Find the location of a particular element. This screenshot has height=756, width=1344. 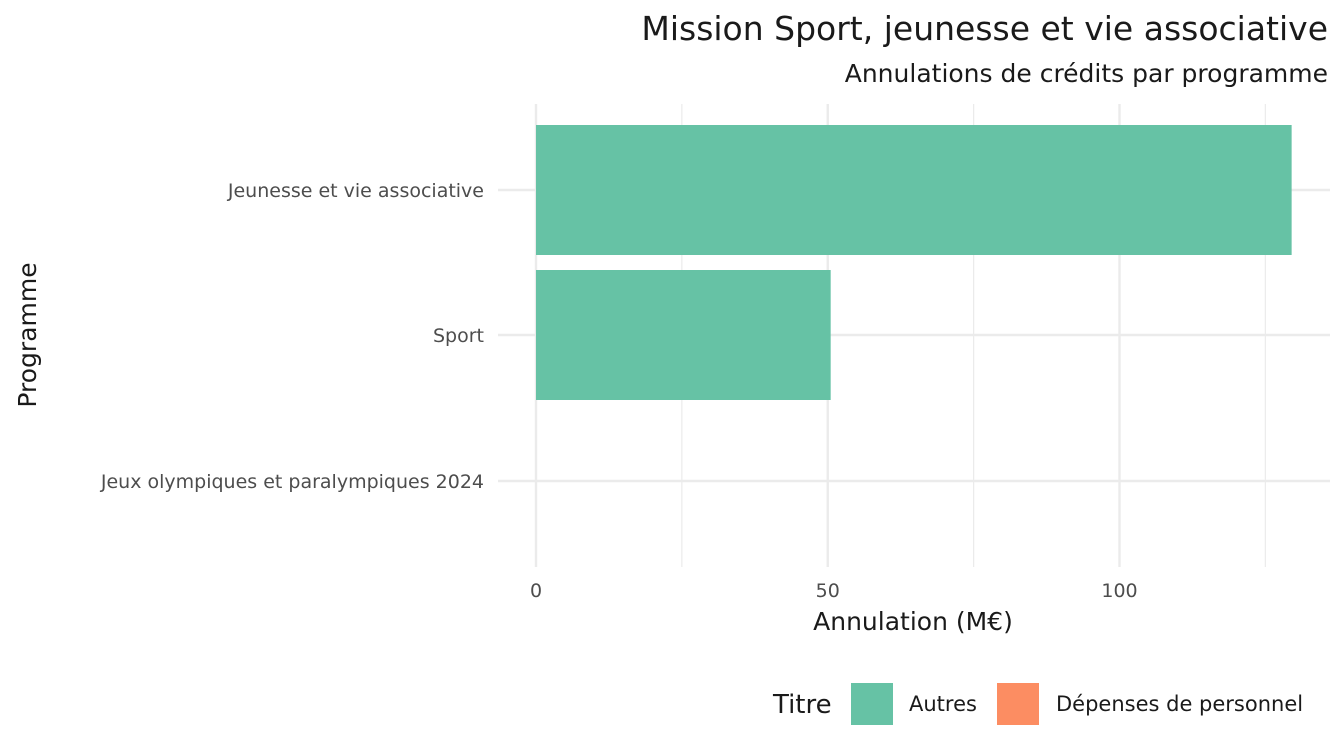

legend-label-autres: Autres is located at coordinates (943, 704).